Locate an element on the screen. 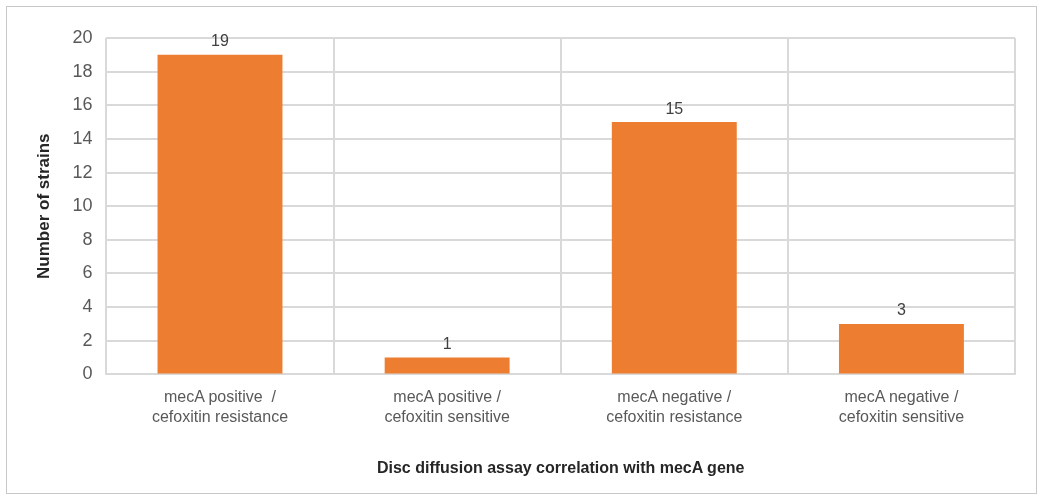 The image size is (1045, 500). data-label: 1 is located at coordinates (447, 343).